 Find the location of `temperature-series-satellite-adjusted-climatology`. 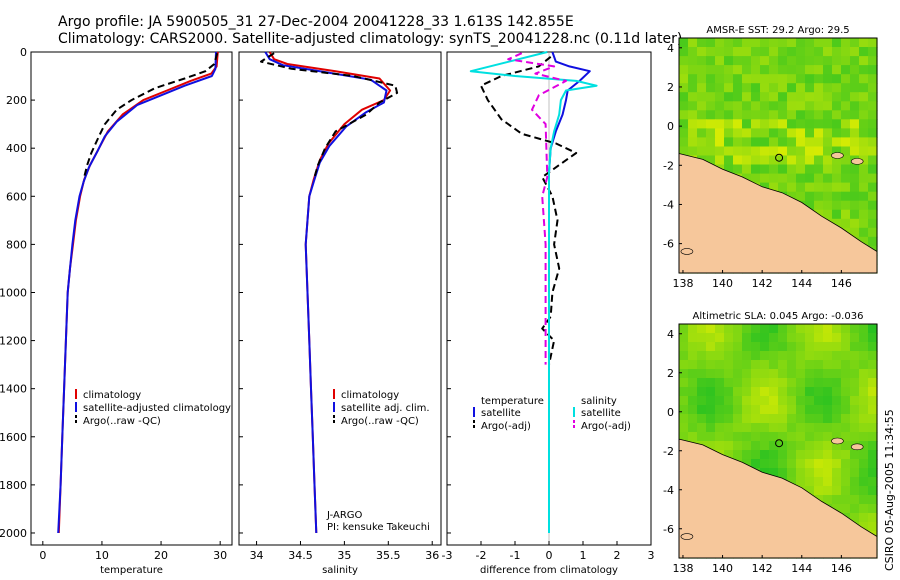

temperature-series-satellite-adjusted-climatology is located at coordinates (137, 292).